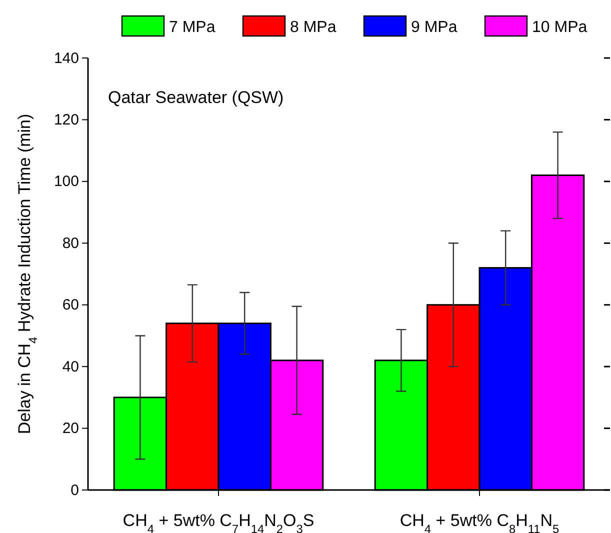 The width and height of the screenshot is (611, 533). Describe the element at coordinates (74, 490) in the screenshot. I see `y-tick-label: 0` at that location.